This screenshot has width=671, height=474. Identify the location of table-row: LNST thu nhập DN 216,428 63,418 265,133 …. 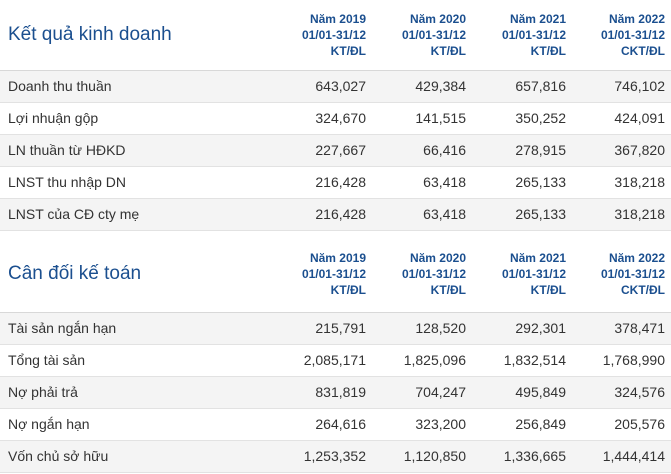
(335, 182).